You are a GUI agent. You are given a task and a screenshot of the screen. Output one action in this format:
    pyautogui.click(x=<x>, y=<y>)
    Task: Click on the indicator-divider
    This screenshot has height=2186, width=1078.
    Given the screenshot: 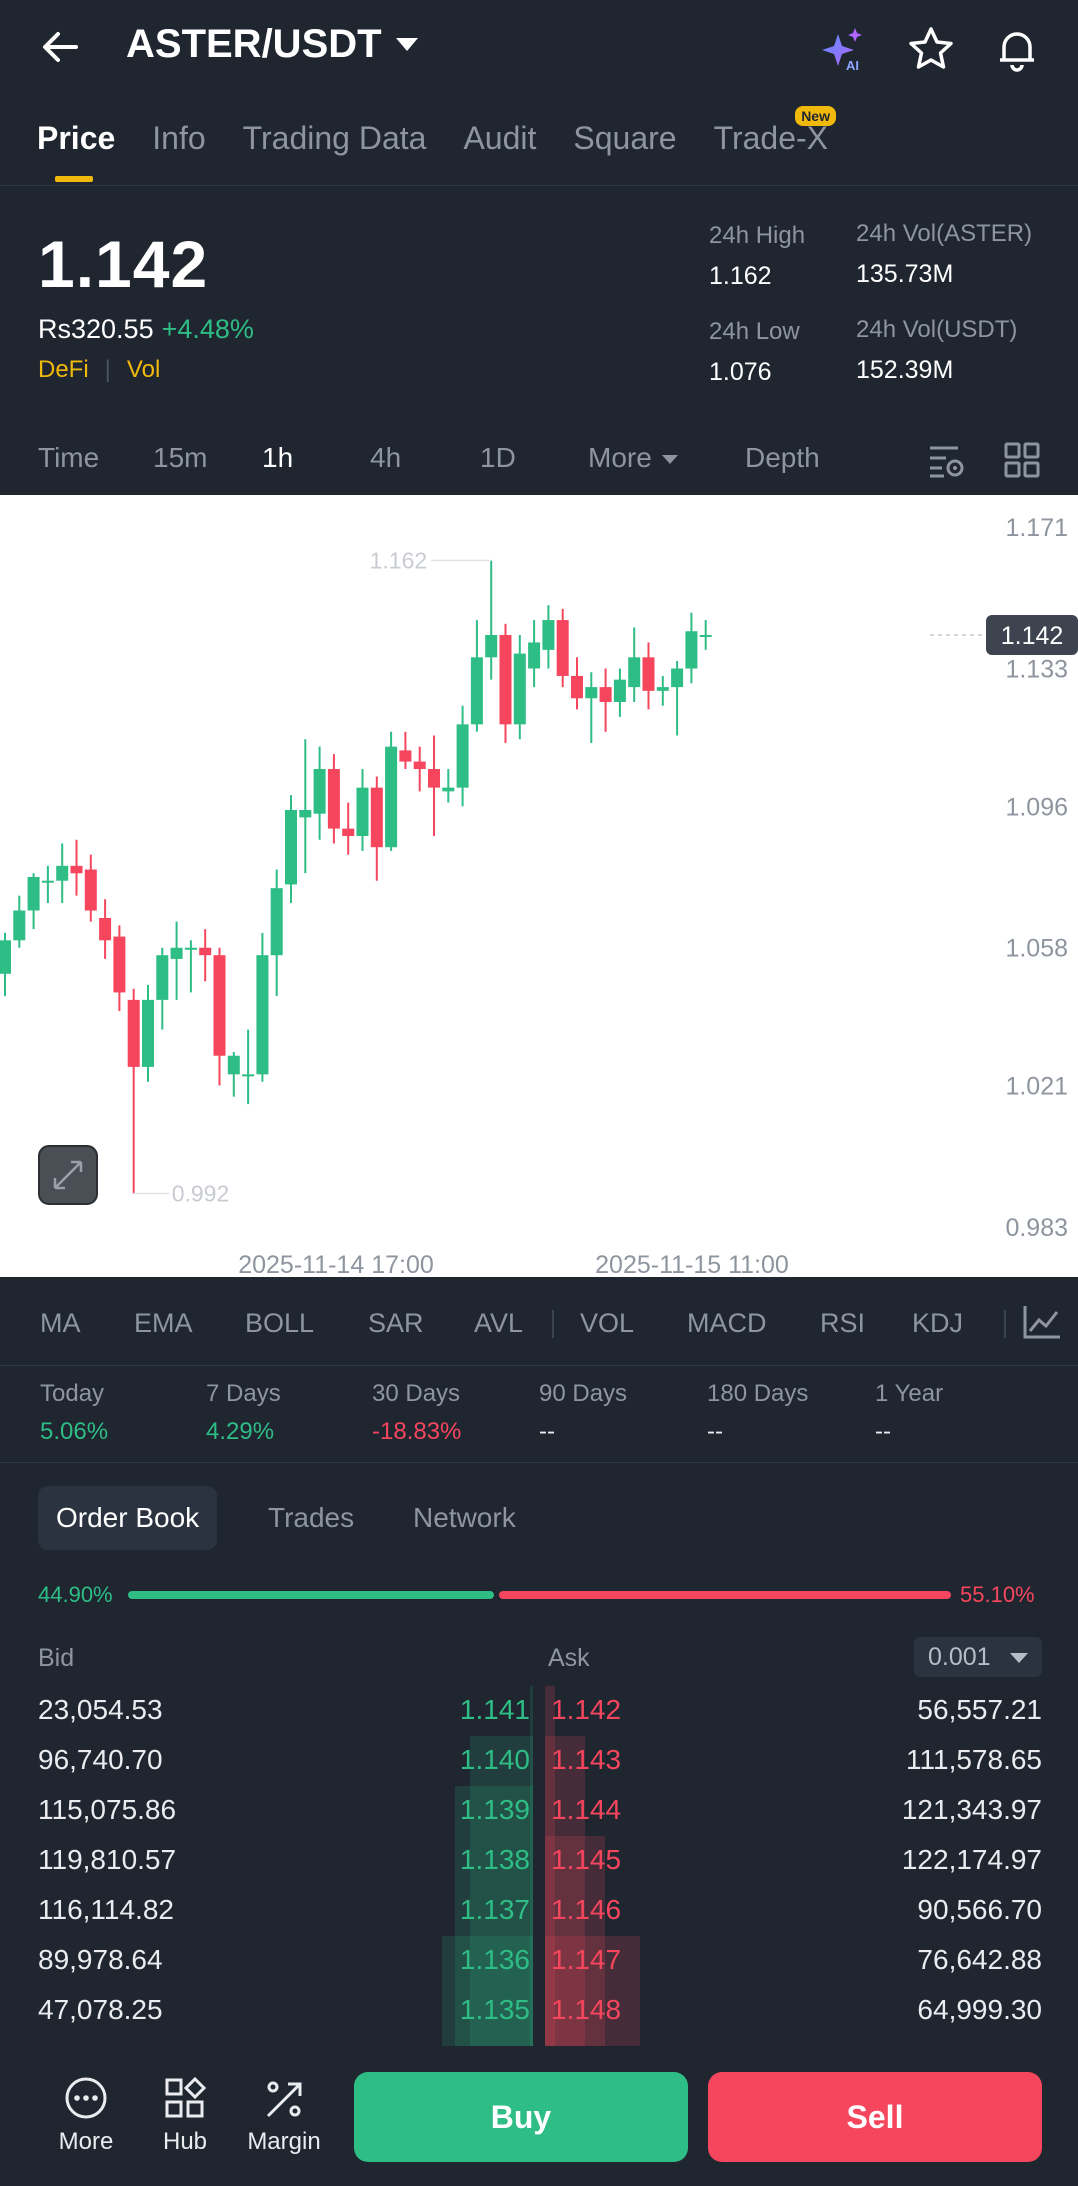 What is the action you would take?
    pyautogui.click(x=1005, y=1324)
    